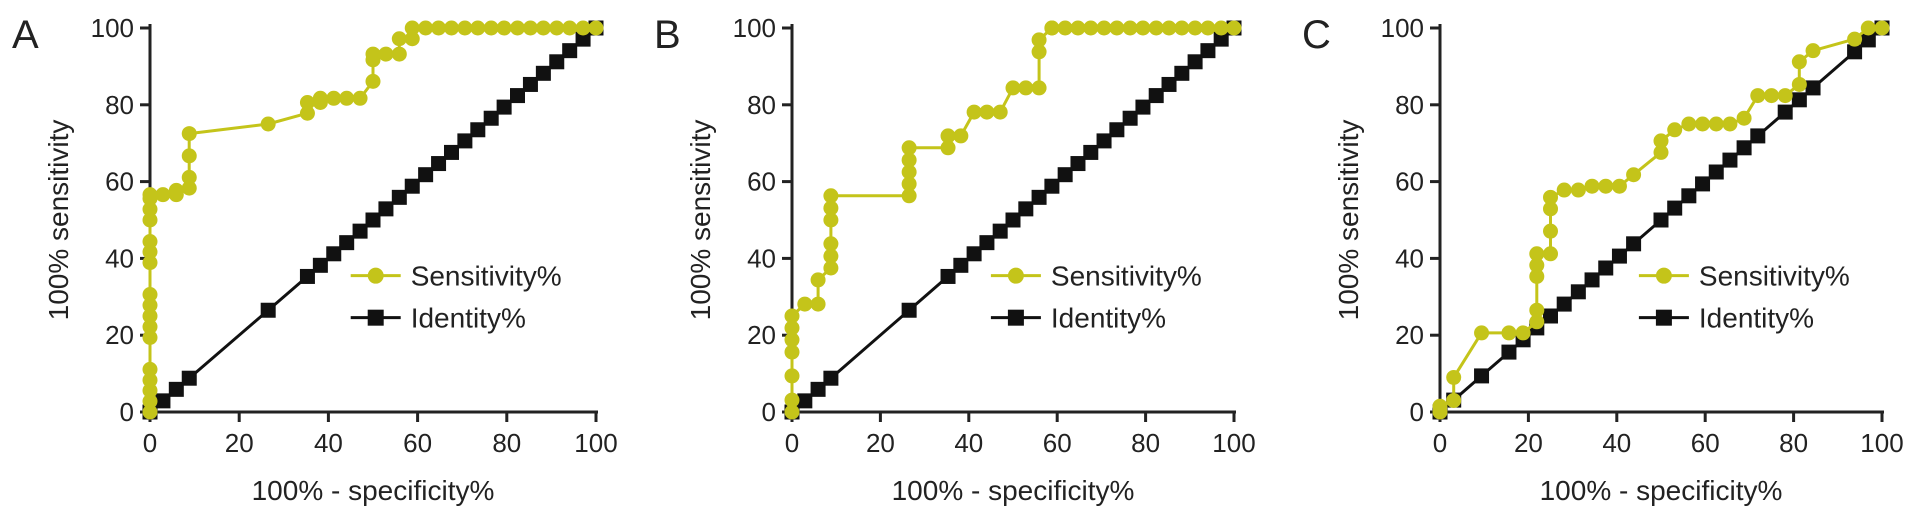  Describe the element at coordinates (375, 317) in the screenshot. I see `legend-marker-identity` at that location.